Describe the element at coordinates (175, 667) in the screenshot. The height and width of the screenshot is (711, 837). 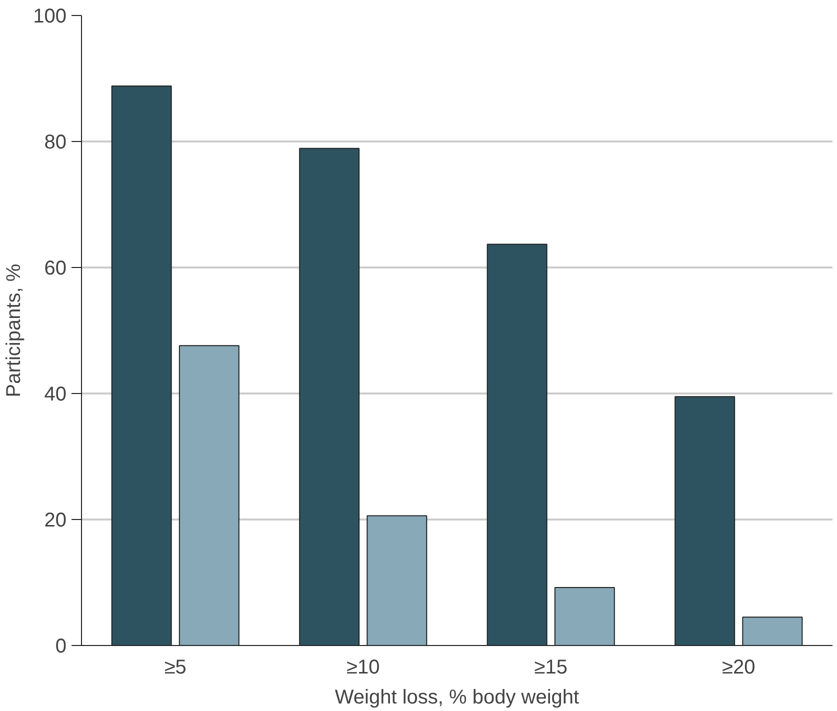
I see `x-tick-label: ≥5` at that location.